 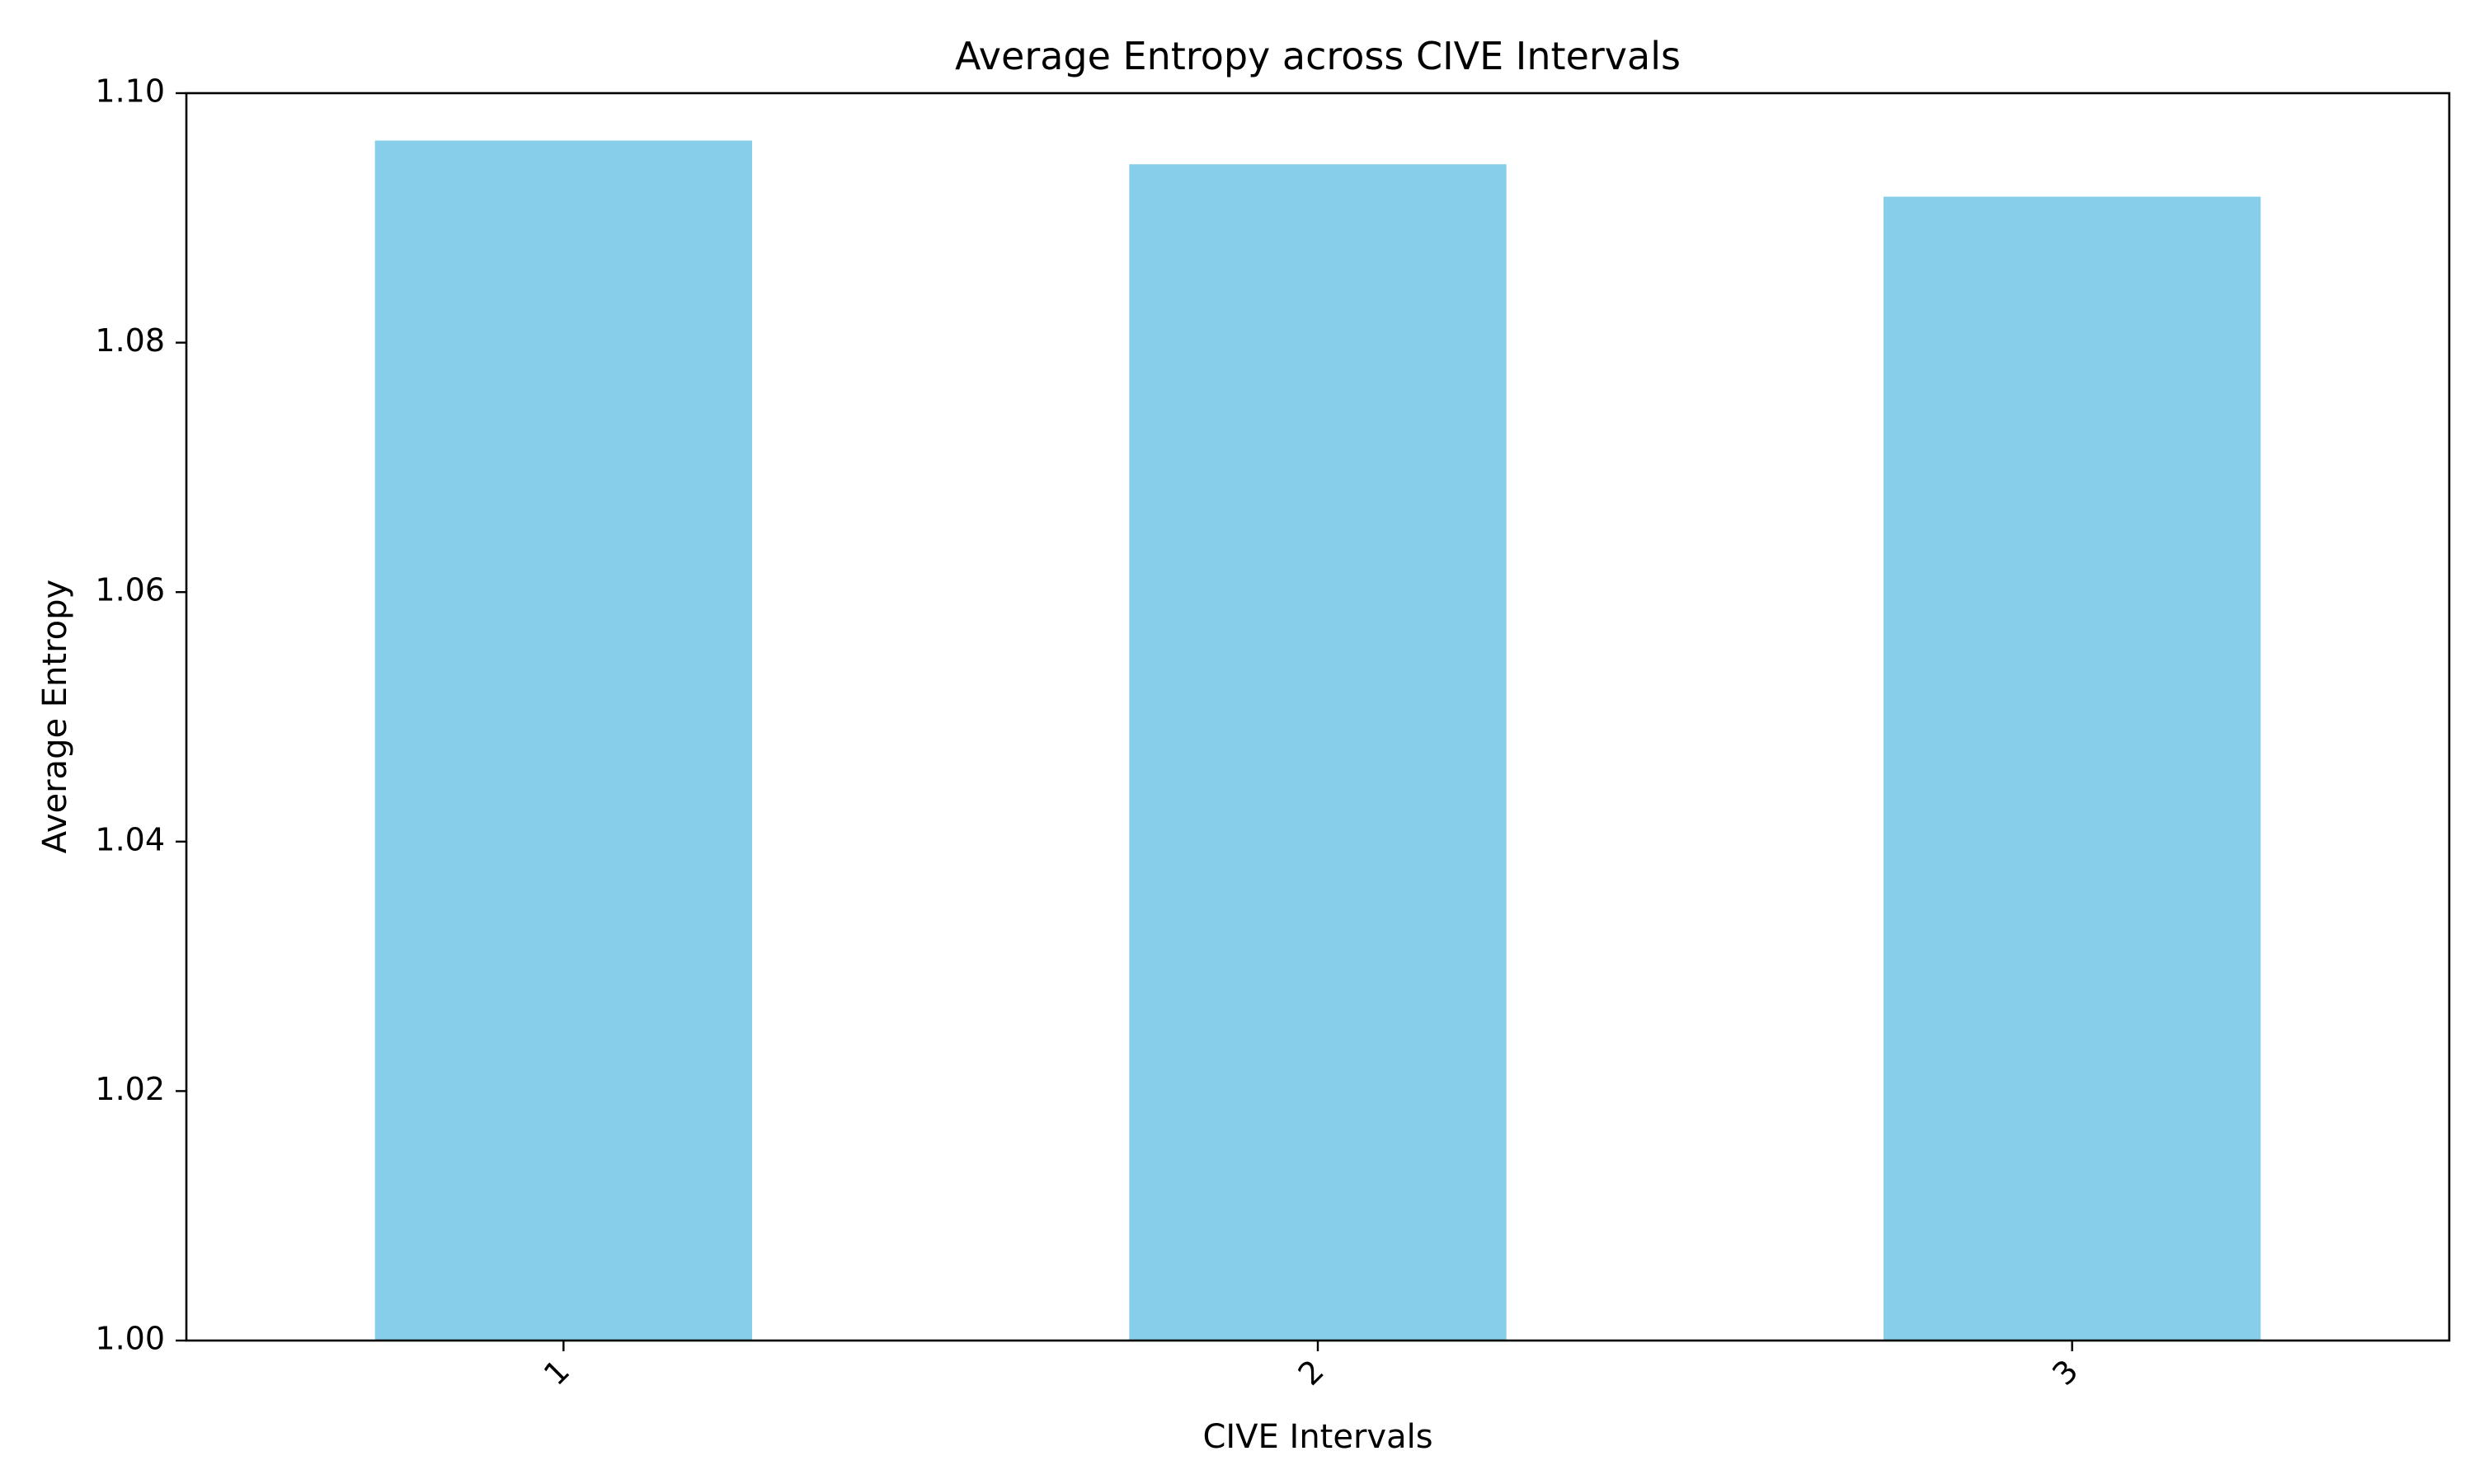 I want to click on y-tick-label: 1.10, so click(x=130, y=91).